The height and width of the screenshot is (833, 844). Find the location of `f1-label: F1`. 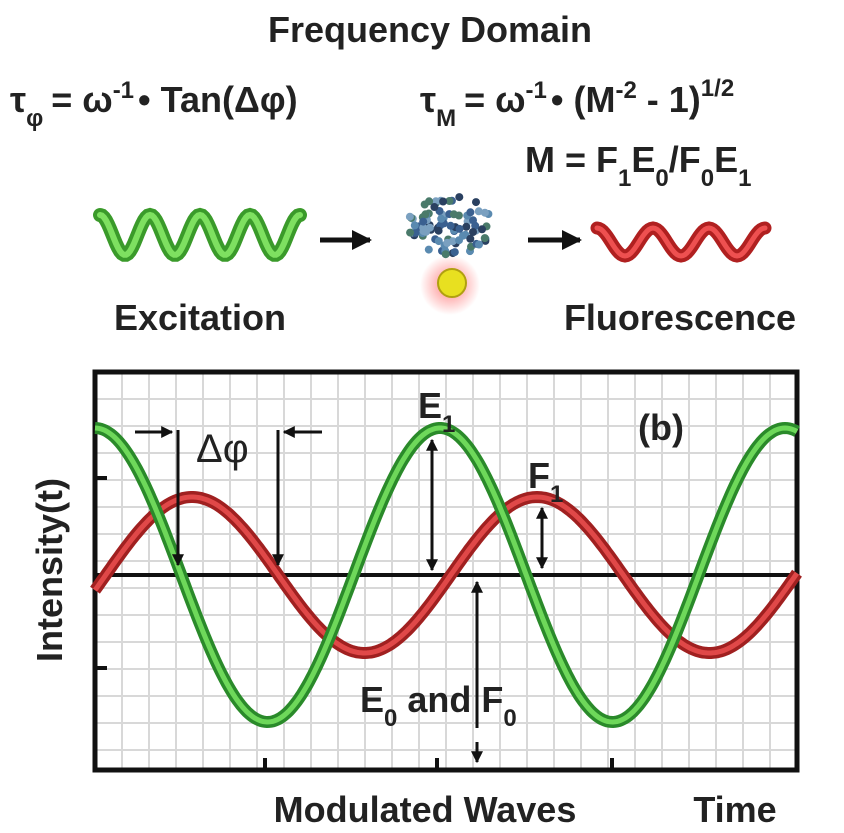

f1-label: F1 is located at coordinates (545, 481).